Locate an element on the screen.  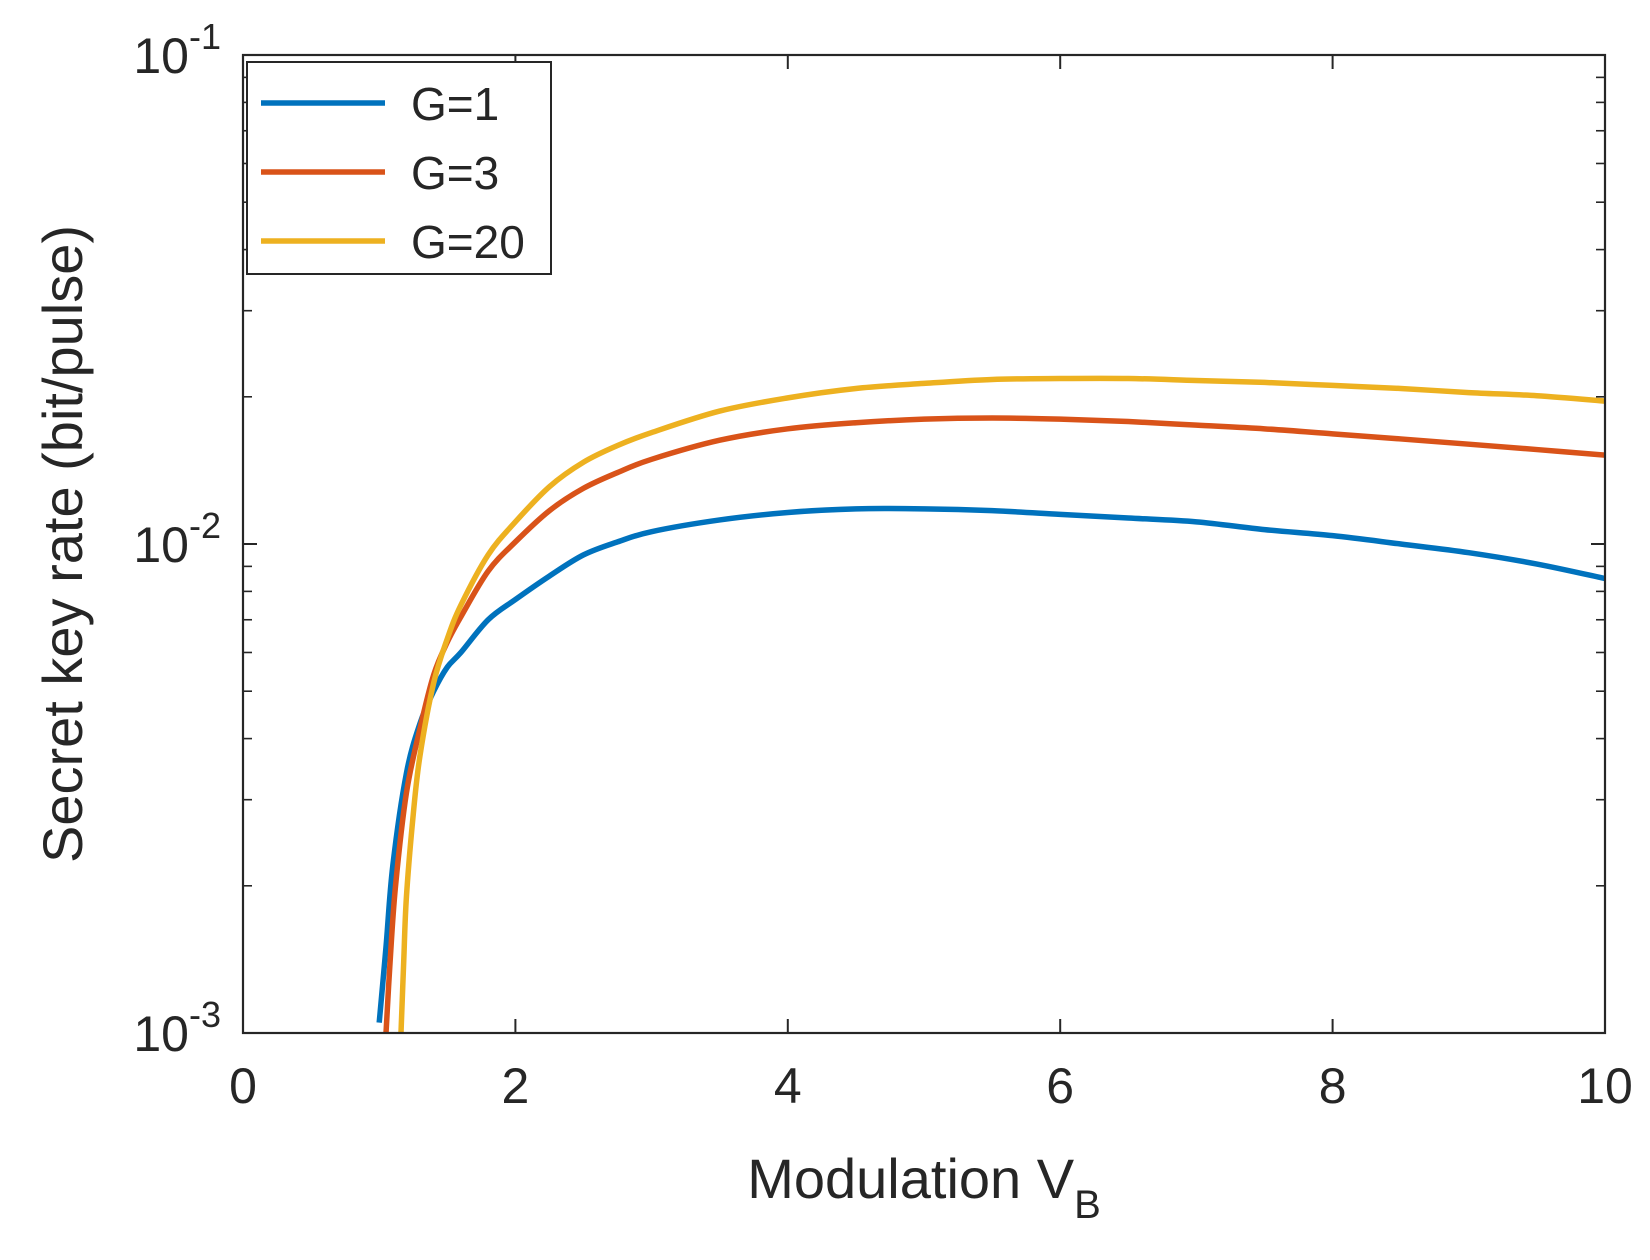
legend-label: G=3 is located at coordinates (455, 173).